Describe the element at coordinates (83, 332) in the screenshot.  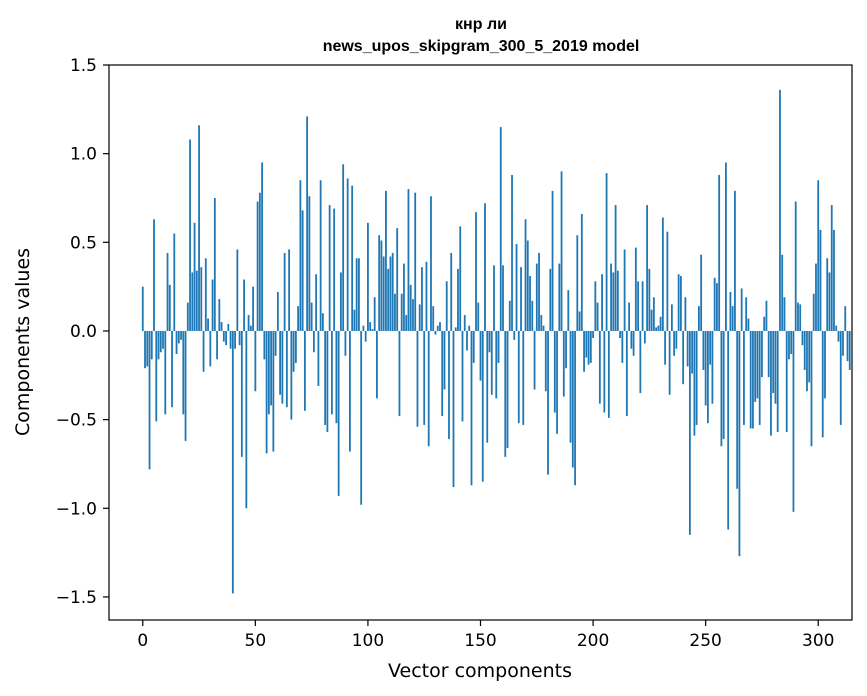
I see `y-tick-label-3: 0.0` at that location.